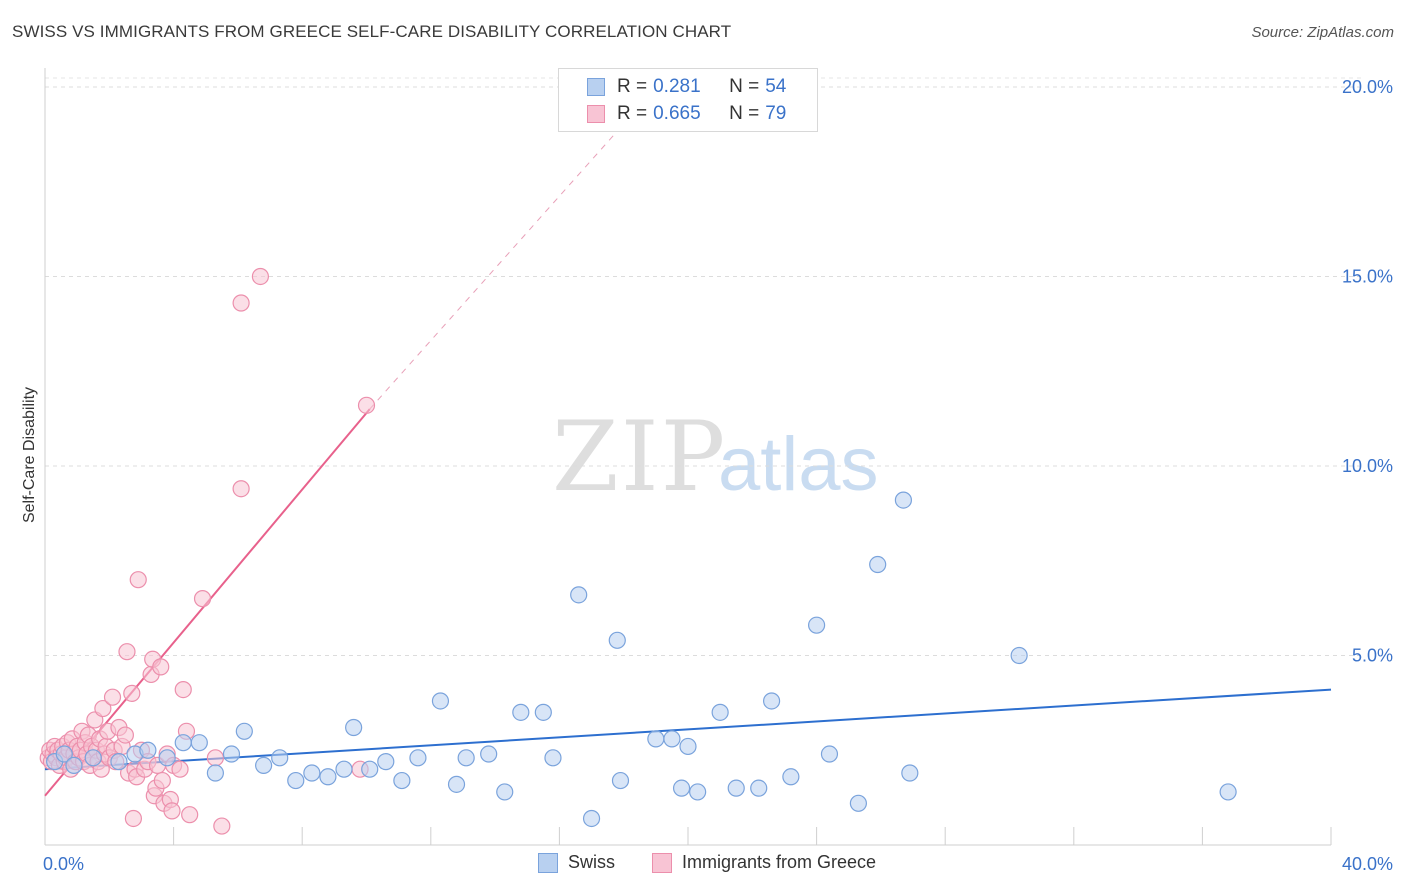  What do you see at coordinates (779, 862) in the screenshot?
I see `bottom-legend-label-greece: Immigrants from Greece` at bounding box center [779, 862].